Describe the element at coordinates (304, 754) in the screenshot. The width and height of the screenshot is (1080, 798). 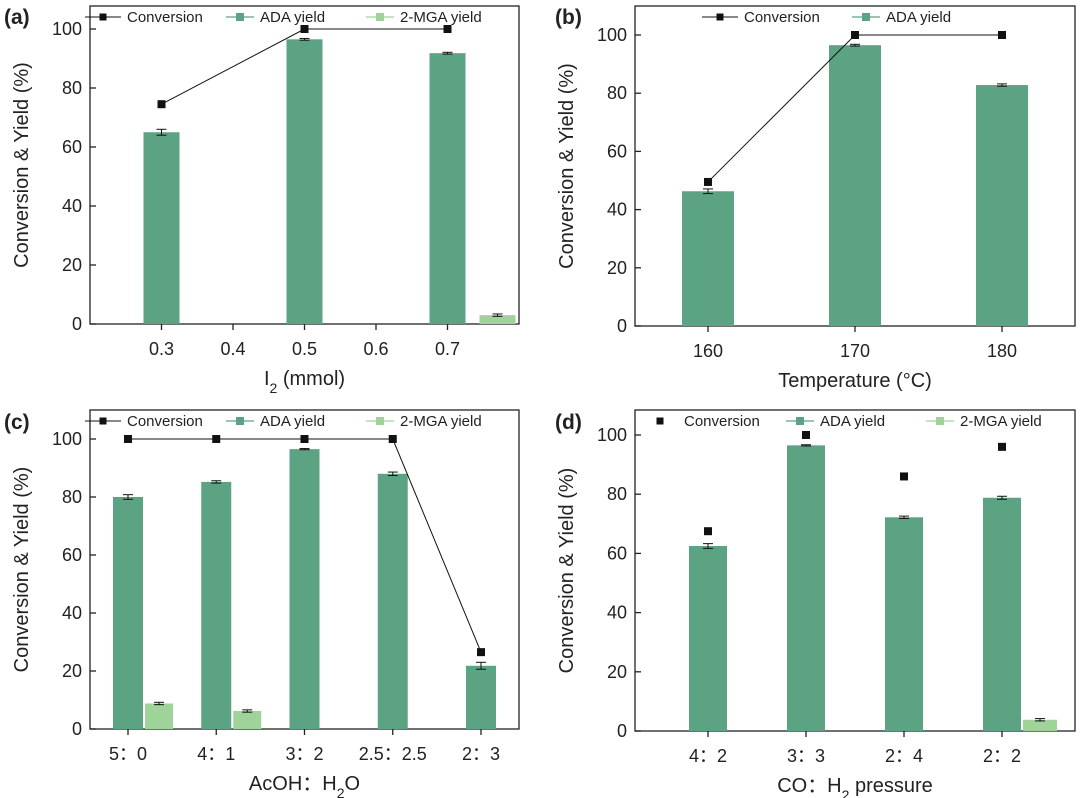
I see `x-tick-label: 3：2` at that location.